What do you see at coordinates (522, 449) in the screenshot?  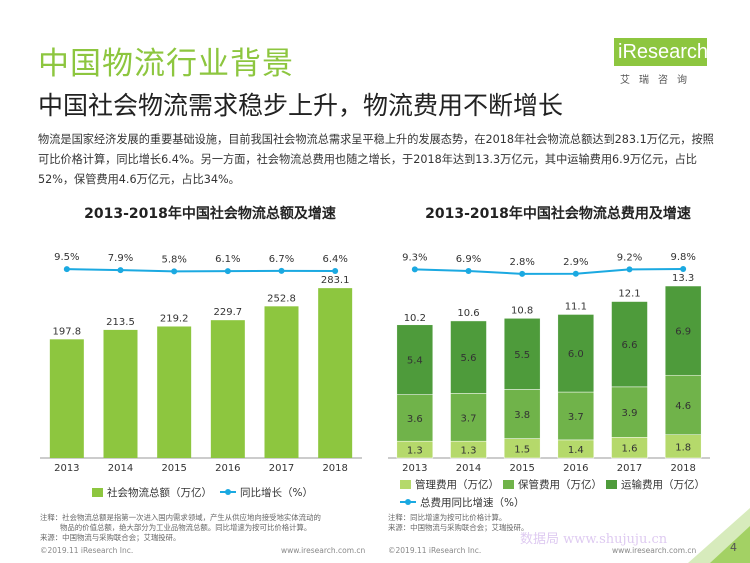 I see `chart2-segment-label: 1.5` at bounding box center [522, 449].